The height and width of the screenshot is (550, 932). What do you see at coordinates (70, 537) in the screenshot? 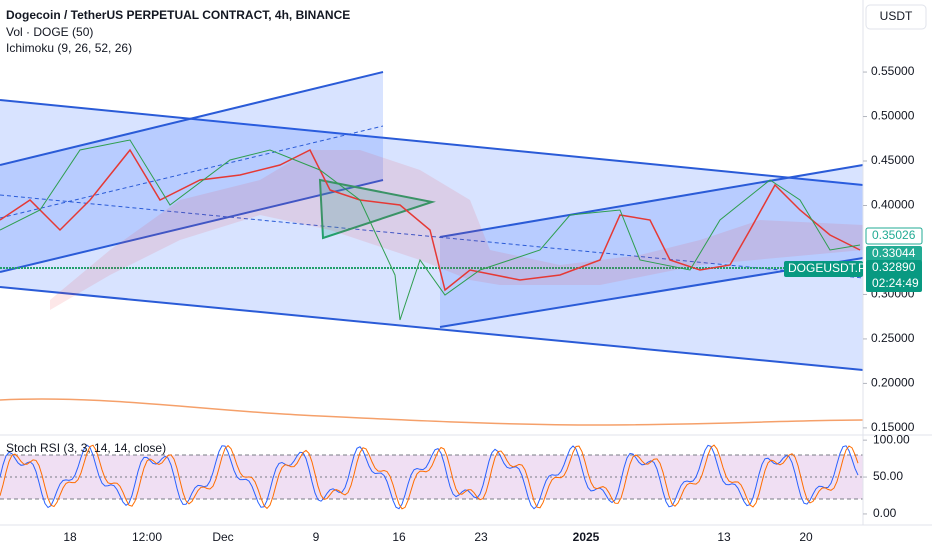
I see `x-tick-label: 18` at bounding box center [70, 537].